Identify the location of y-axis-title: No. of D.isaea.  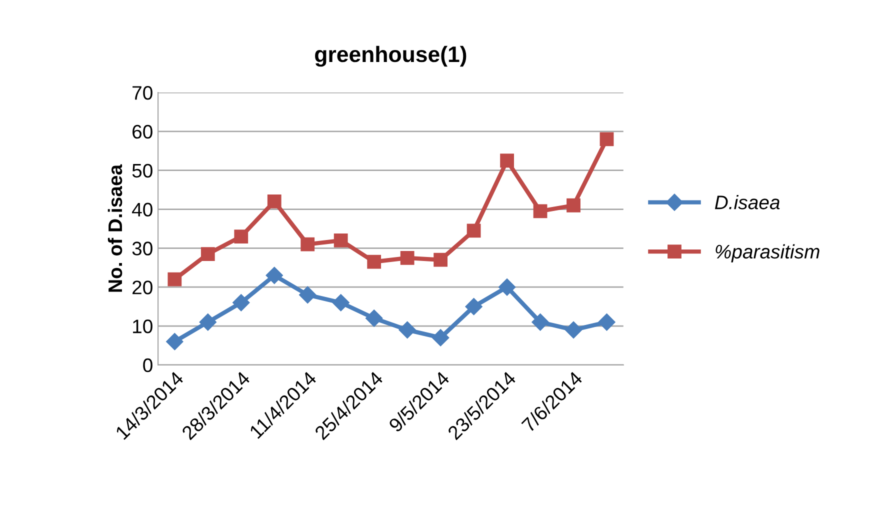
(115, 228).